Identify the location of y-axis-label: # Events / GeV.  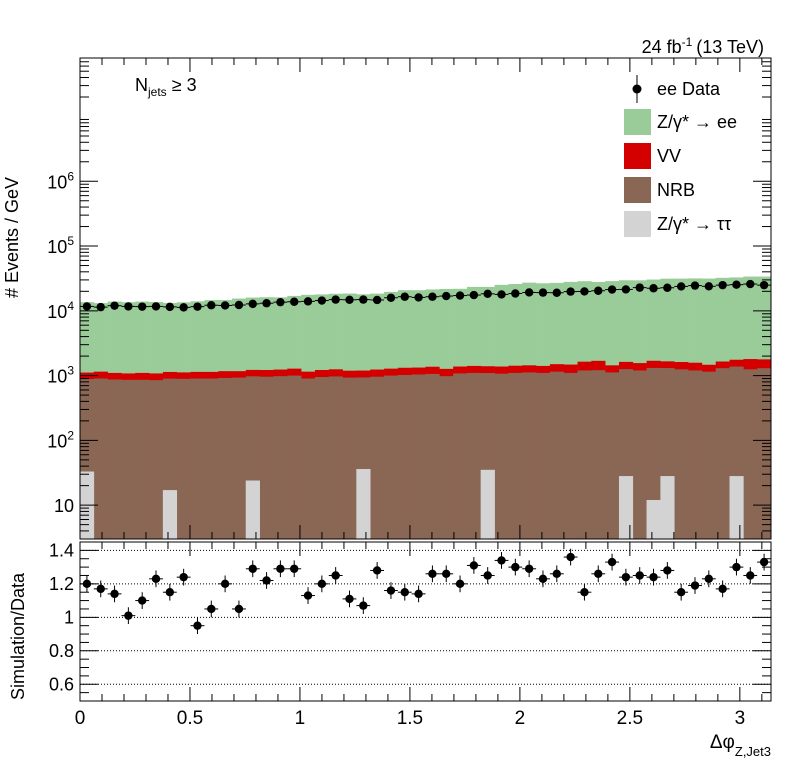
(12, 237).